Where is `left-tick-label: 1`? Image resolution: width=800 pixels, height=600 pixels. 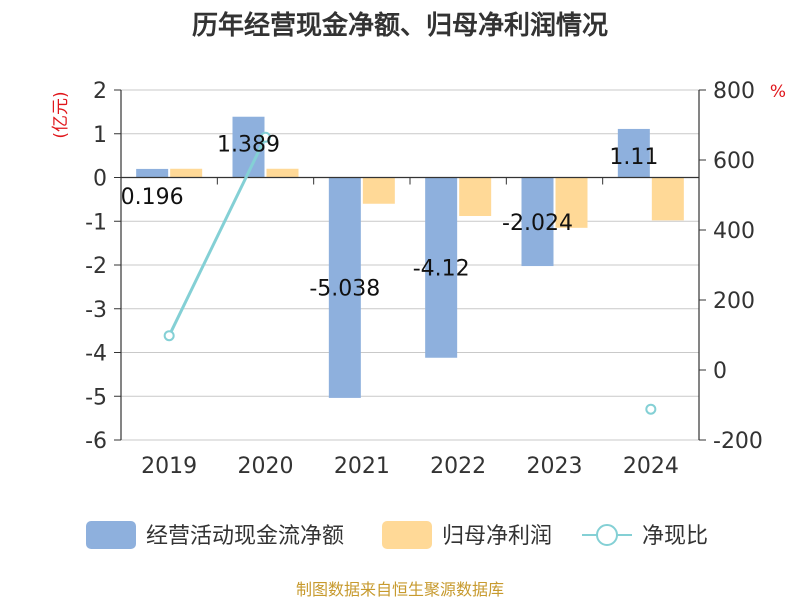
left-tick-label: 1 is located at coordinates (100, 135).